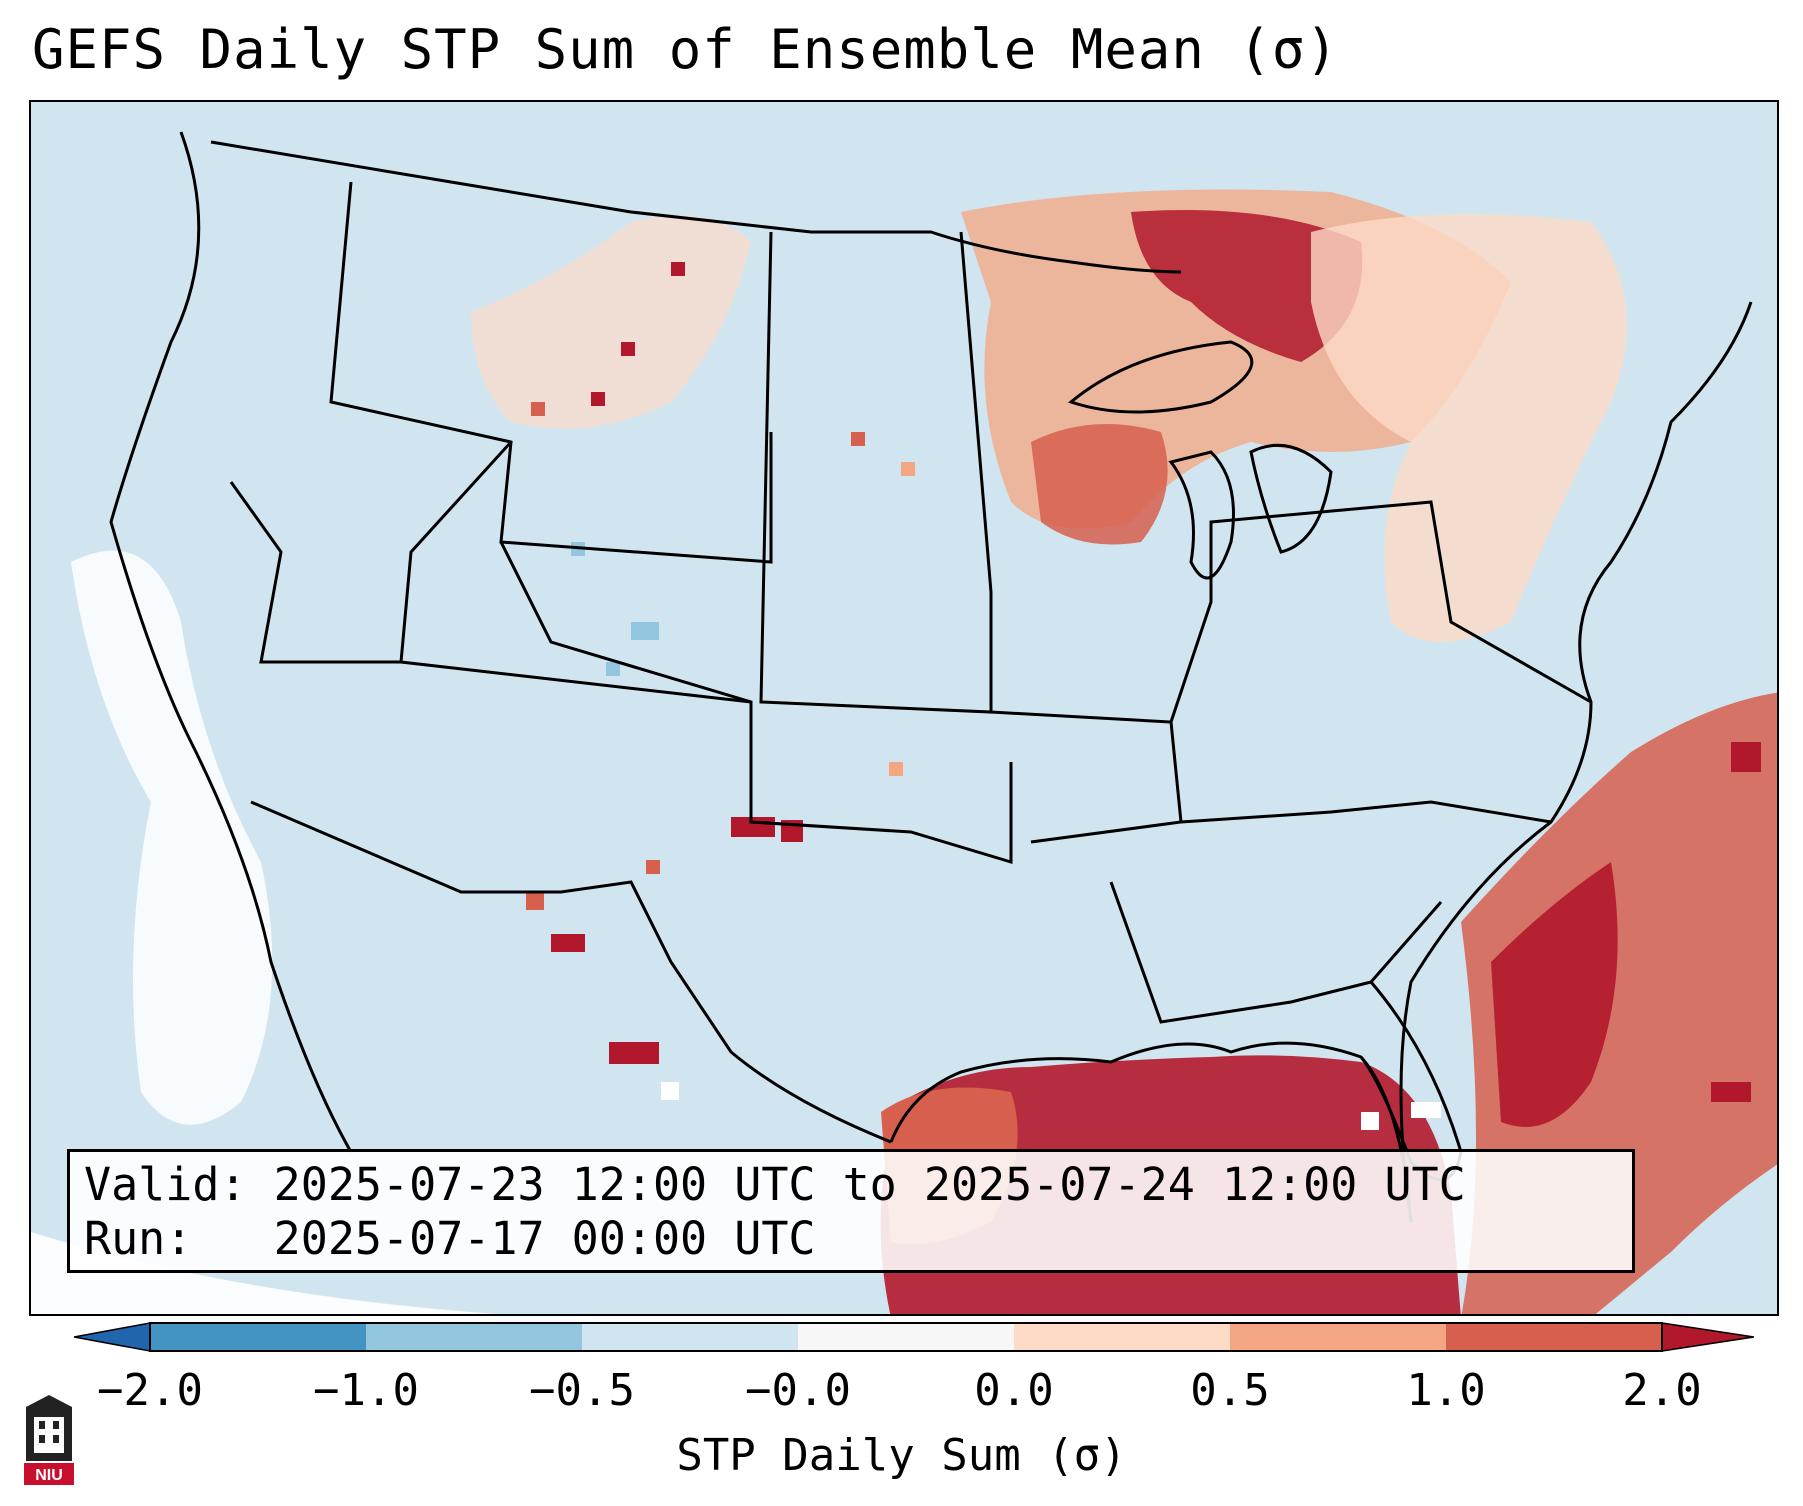 The height and width of the screenshot is (1506, 1803). Describe the element at coordinates (1160, 377) in the screenshot. I see `lake-superior` at that location.